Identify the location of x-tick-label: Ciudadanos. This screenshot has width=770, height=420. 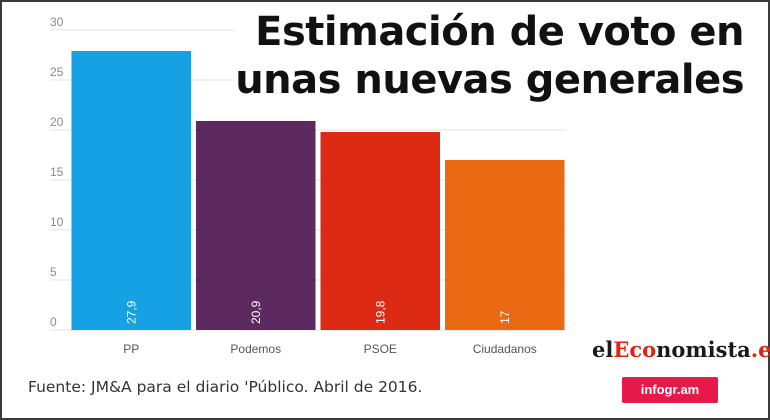
(505, 349).